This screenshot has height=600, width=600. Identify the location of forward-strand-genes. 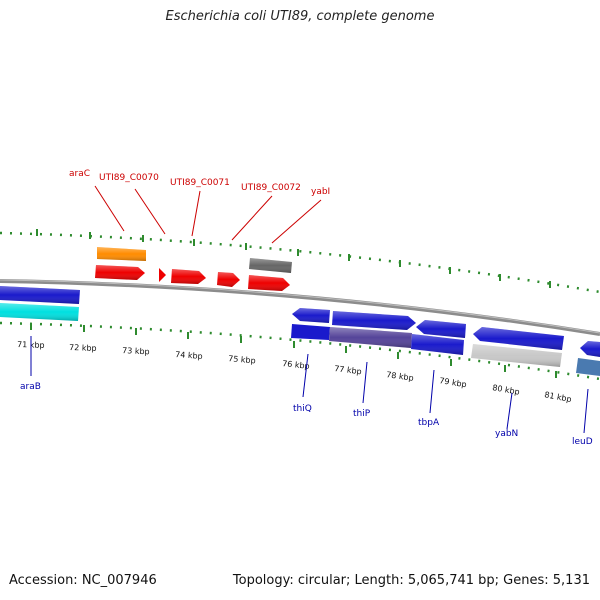
(192, 278).